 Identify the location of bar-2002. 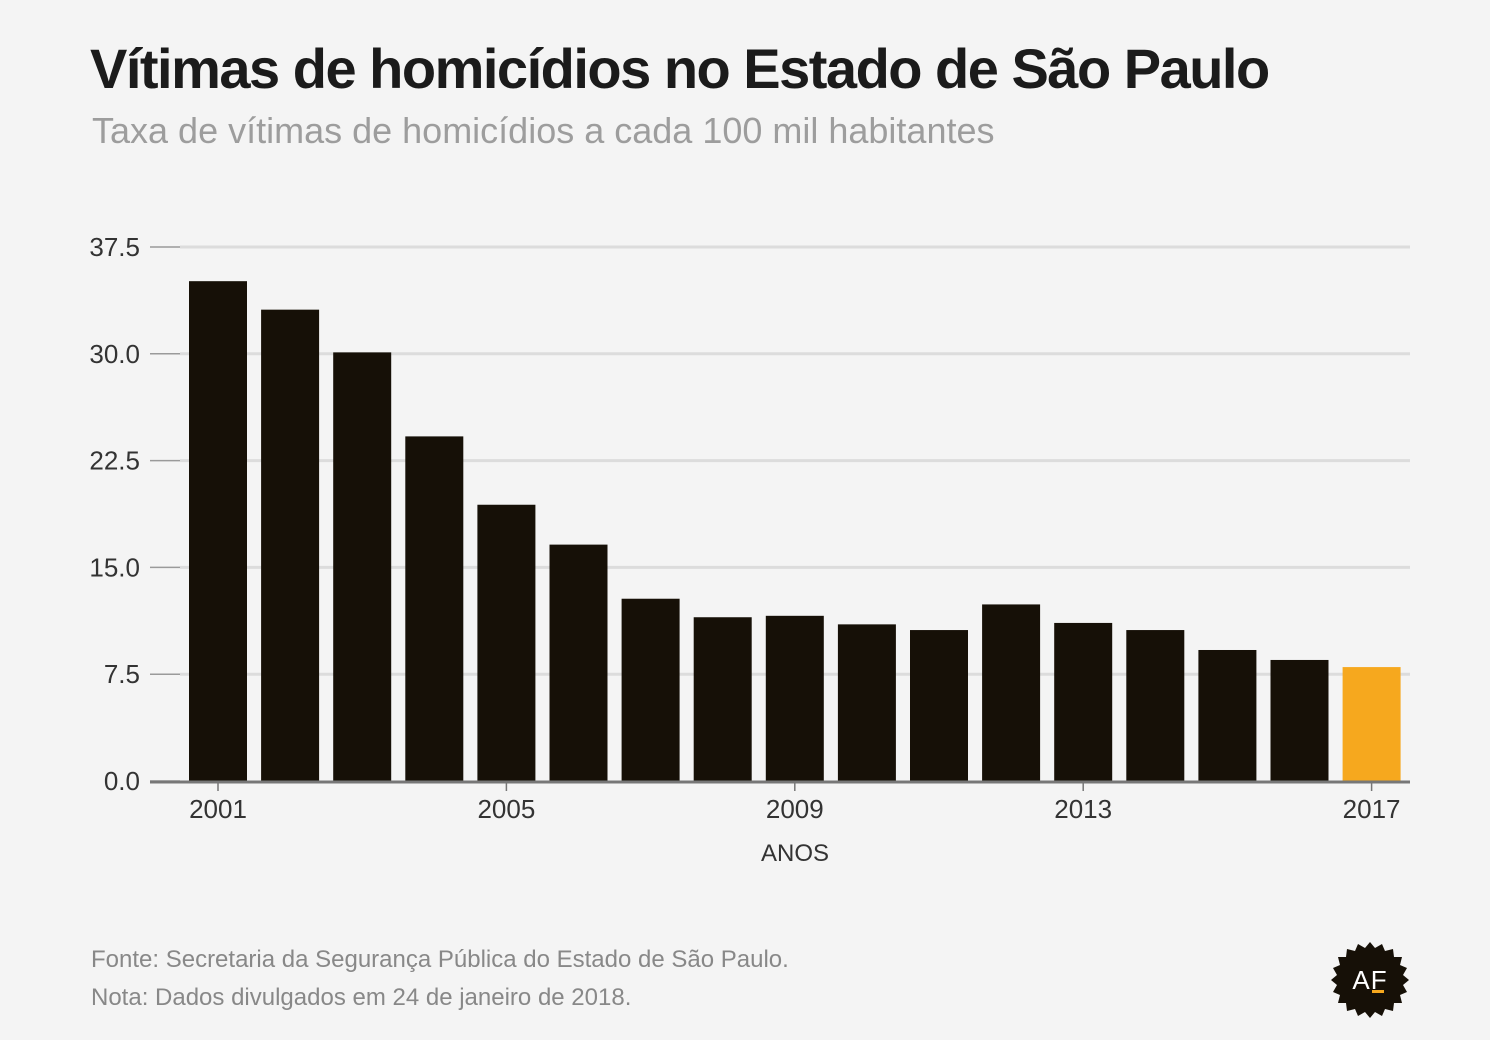
(290, 545).